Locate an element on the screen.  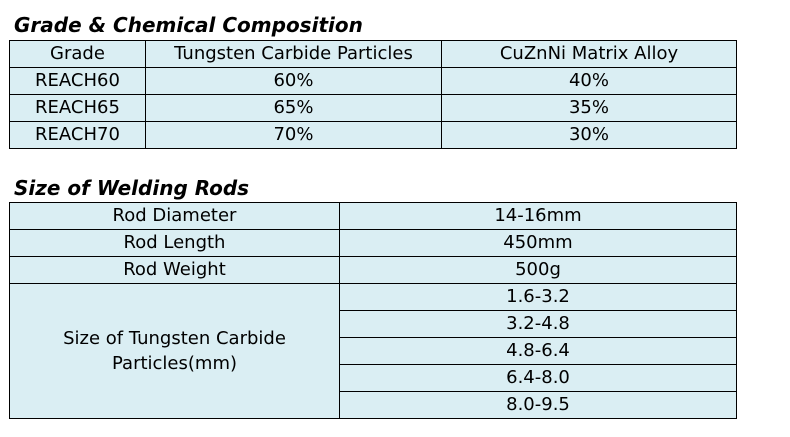
particle-size-value: 6.4-8.0 is located at coordinates (538, 378).